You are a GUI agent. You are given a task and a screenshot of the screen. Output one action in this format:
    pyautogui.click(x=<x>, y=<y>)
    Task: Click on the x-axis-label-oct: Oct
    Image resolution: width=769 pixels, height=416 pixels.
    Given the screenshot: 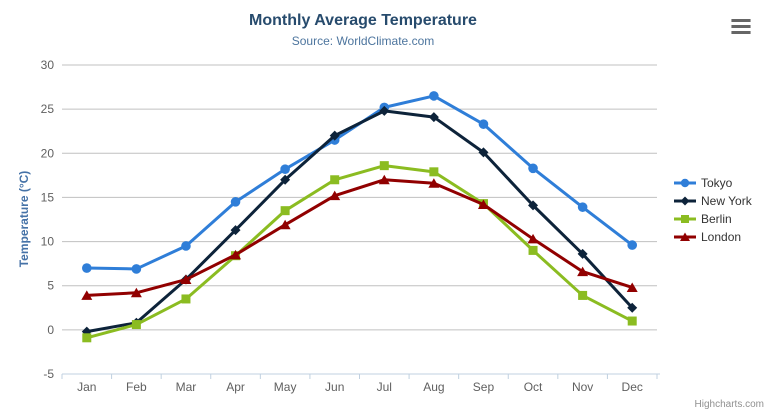 What is the action you would take?
    pyautogui.click(x=533, y=387)
    